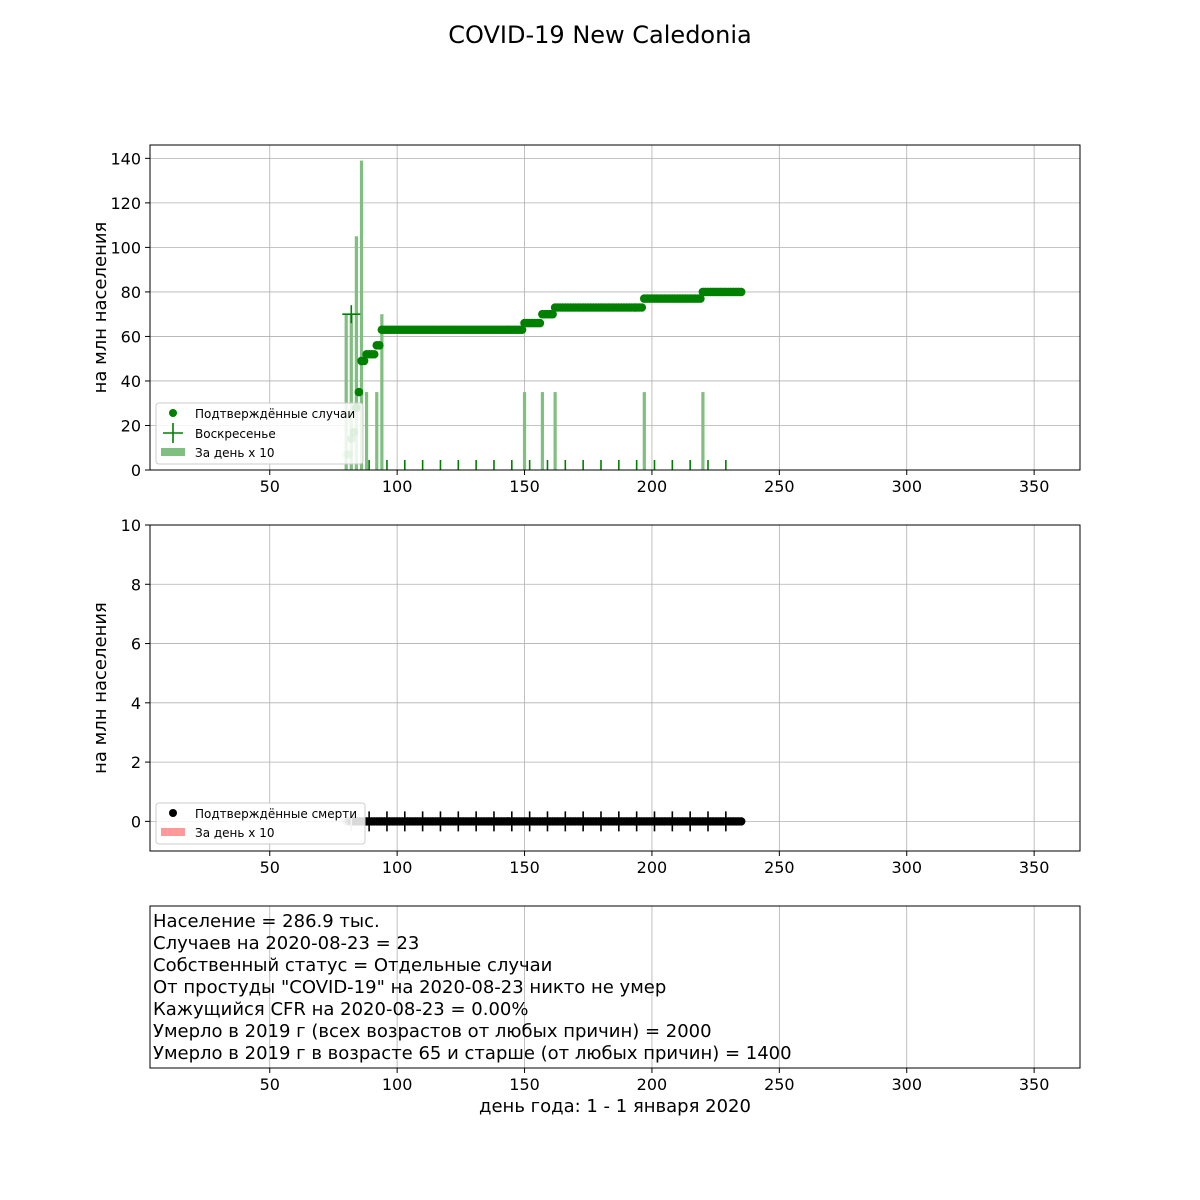 This screenshot has width=1200, height=1200. I want to click on cases-sunday-markers, so click(534, 387).